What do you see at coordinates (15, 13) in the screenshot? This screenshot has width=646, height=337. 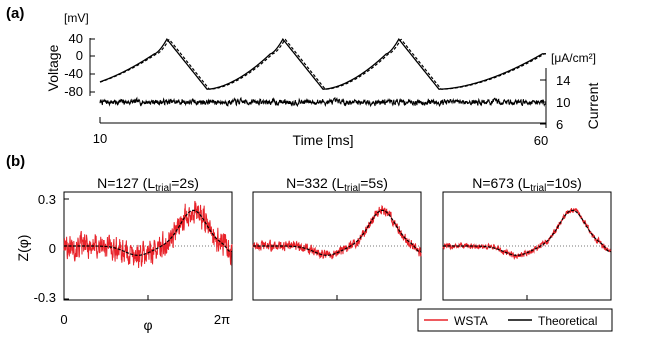 I see `panel-a-label: (a)` at bounding box center [15, 13].